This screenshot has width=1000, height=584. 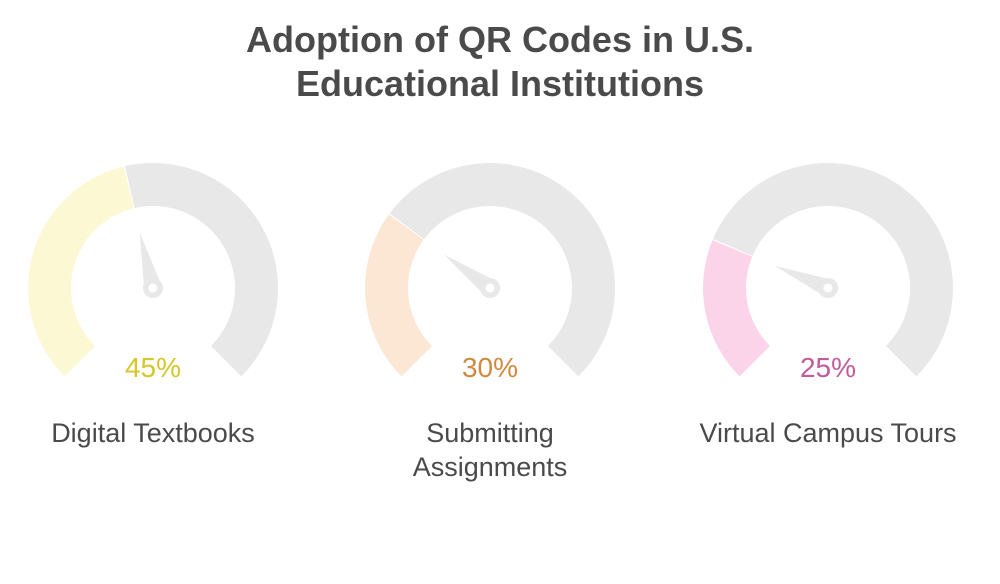 I want to click on gauge-label-line: Assignments, so click(x=490, y=467).